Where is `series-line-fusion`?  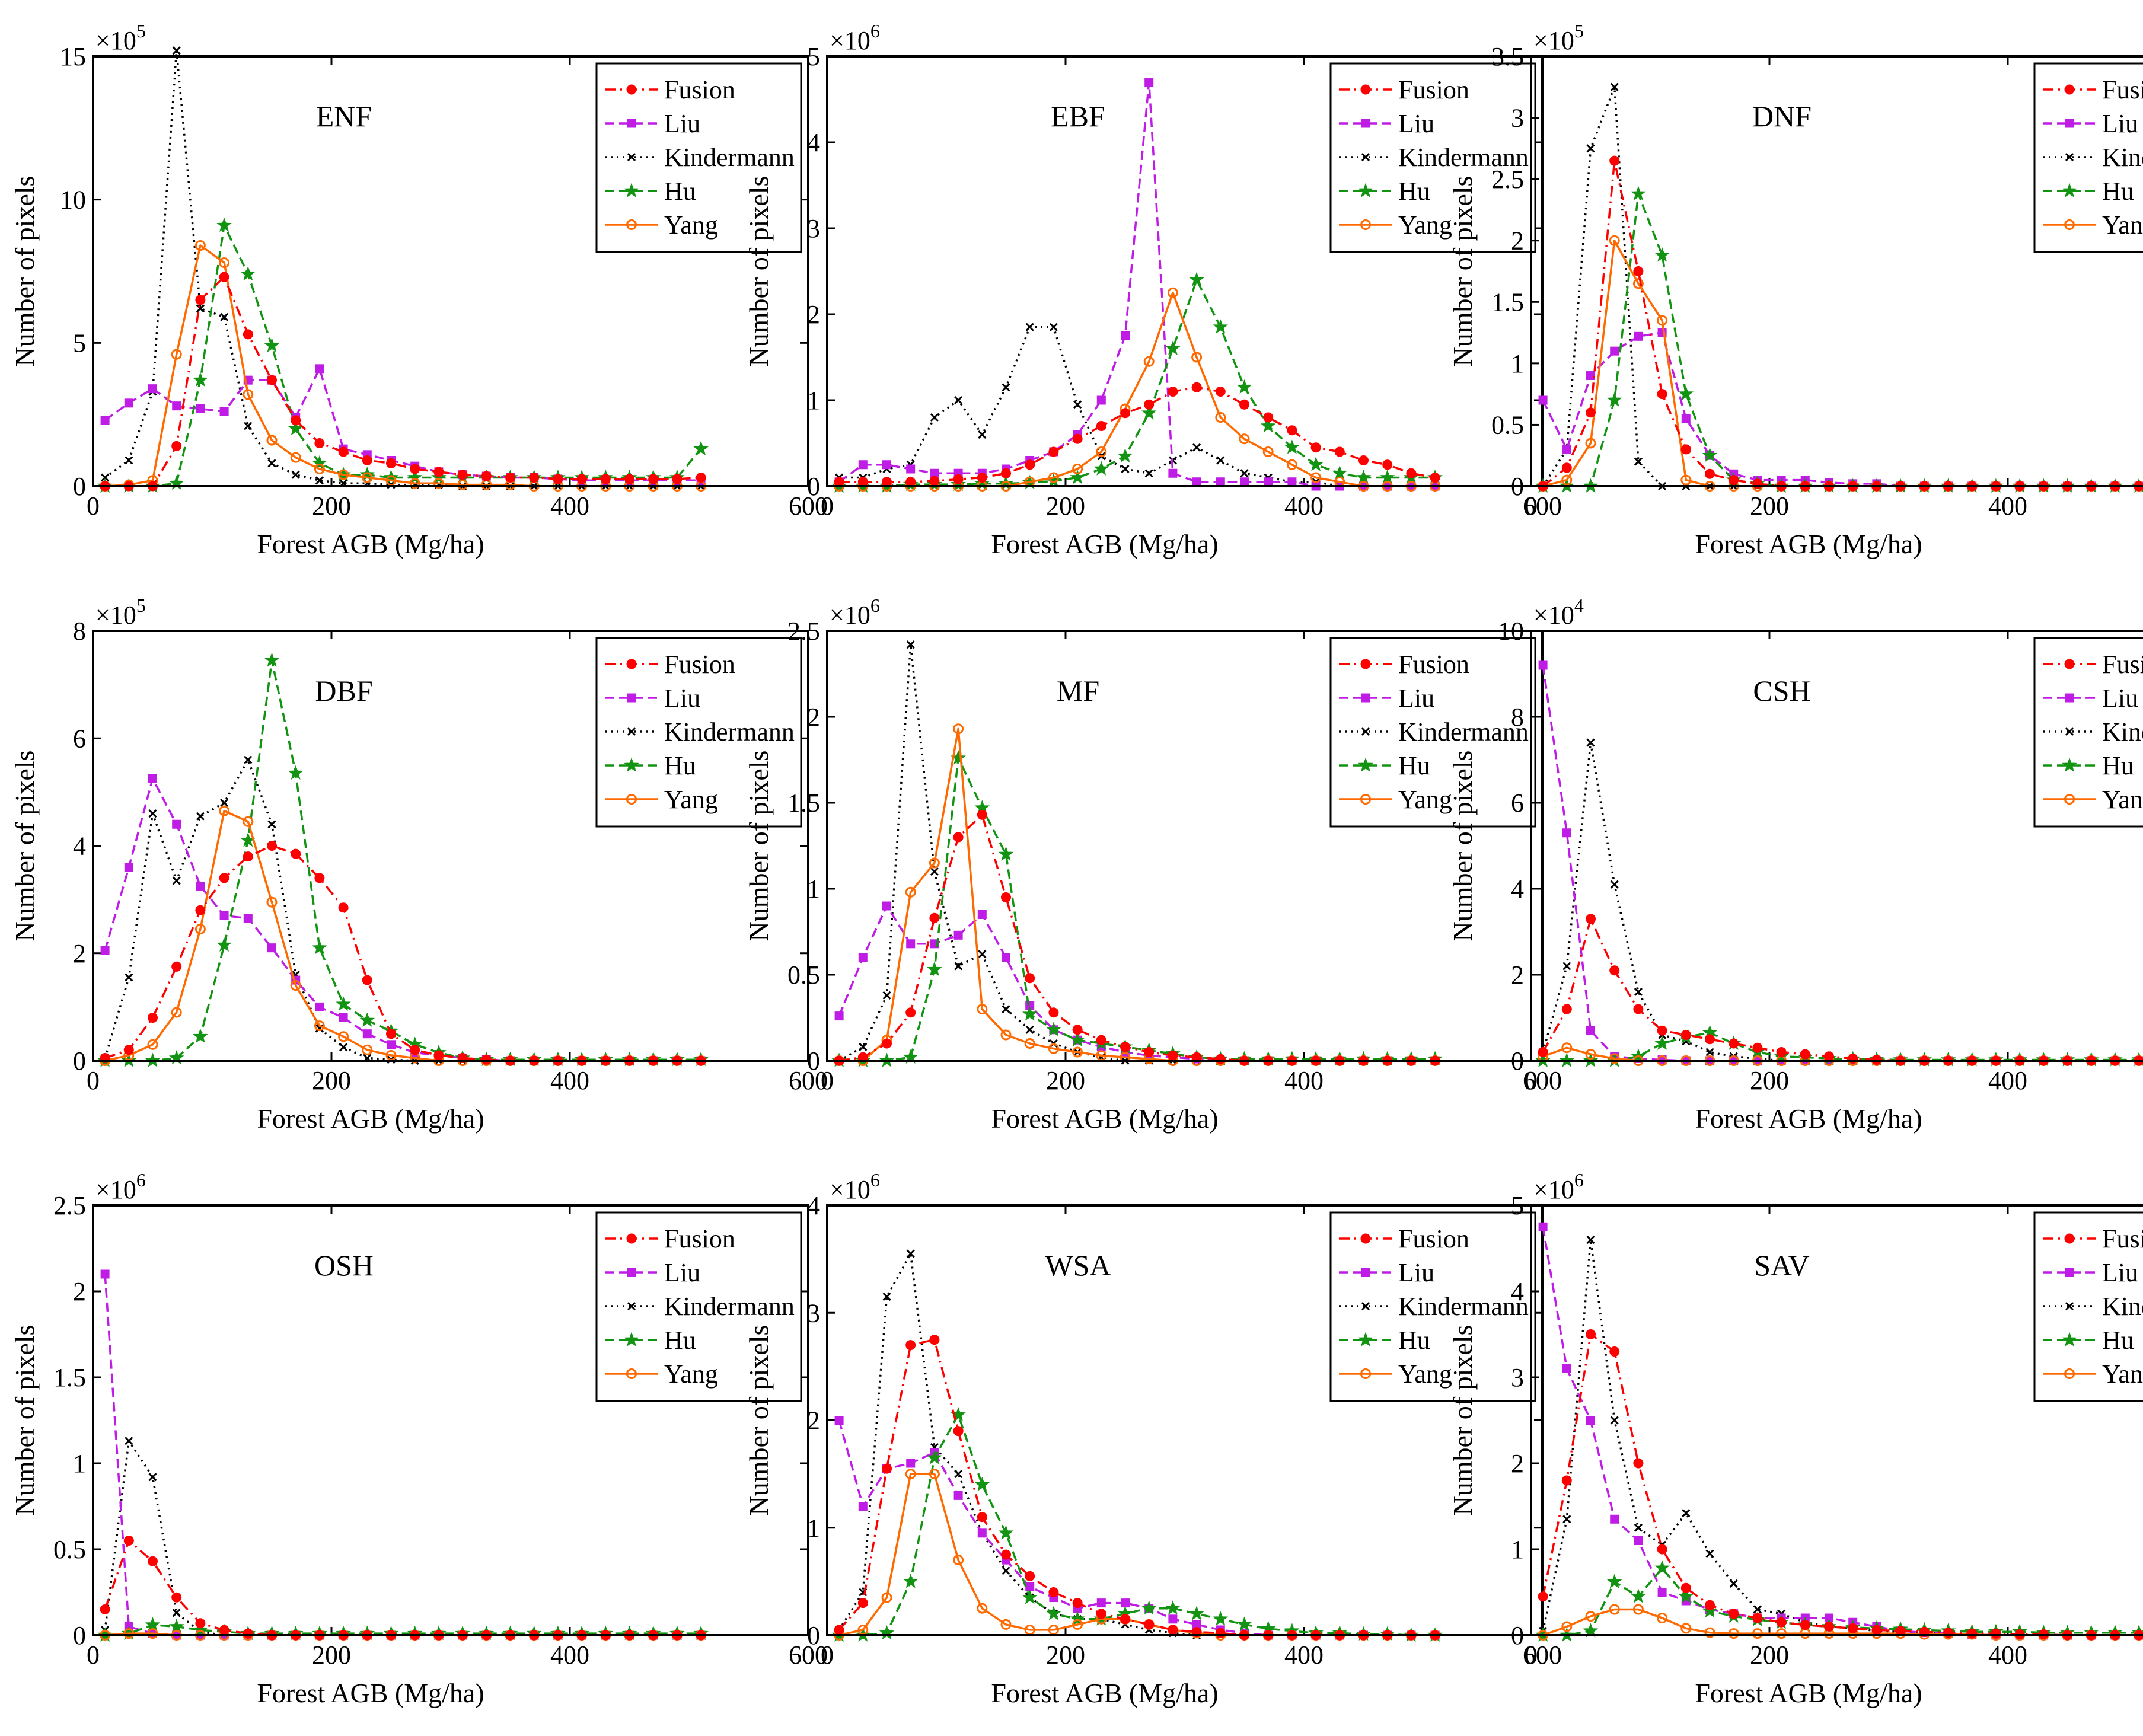 series-line-fusion is located at coordinates (1840, 323).